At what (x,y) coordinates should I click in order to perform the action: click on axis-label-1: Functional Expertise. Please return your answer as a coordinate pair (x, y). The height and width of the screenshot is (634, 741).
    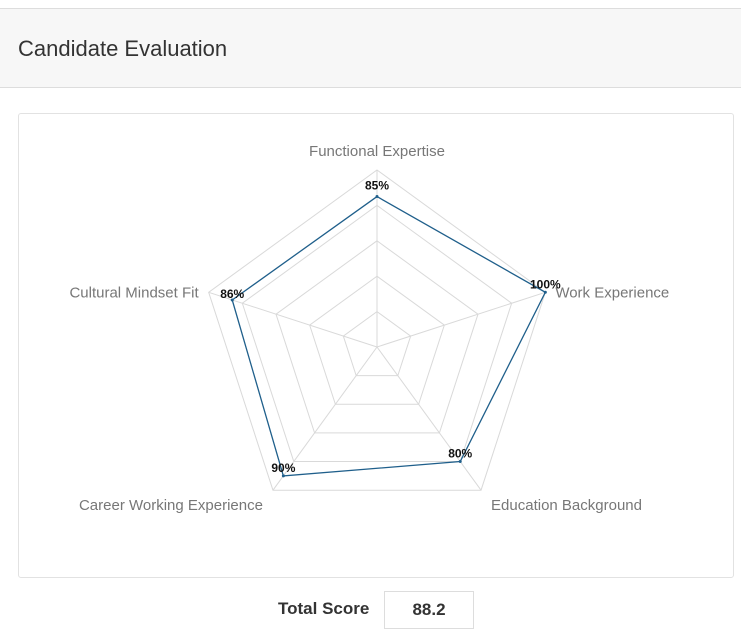
    Looking at the image, I should click on (377, 151).